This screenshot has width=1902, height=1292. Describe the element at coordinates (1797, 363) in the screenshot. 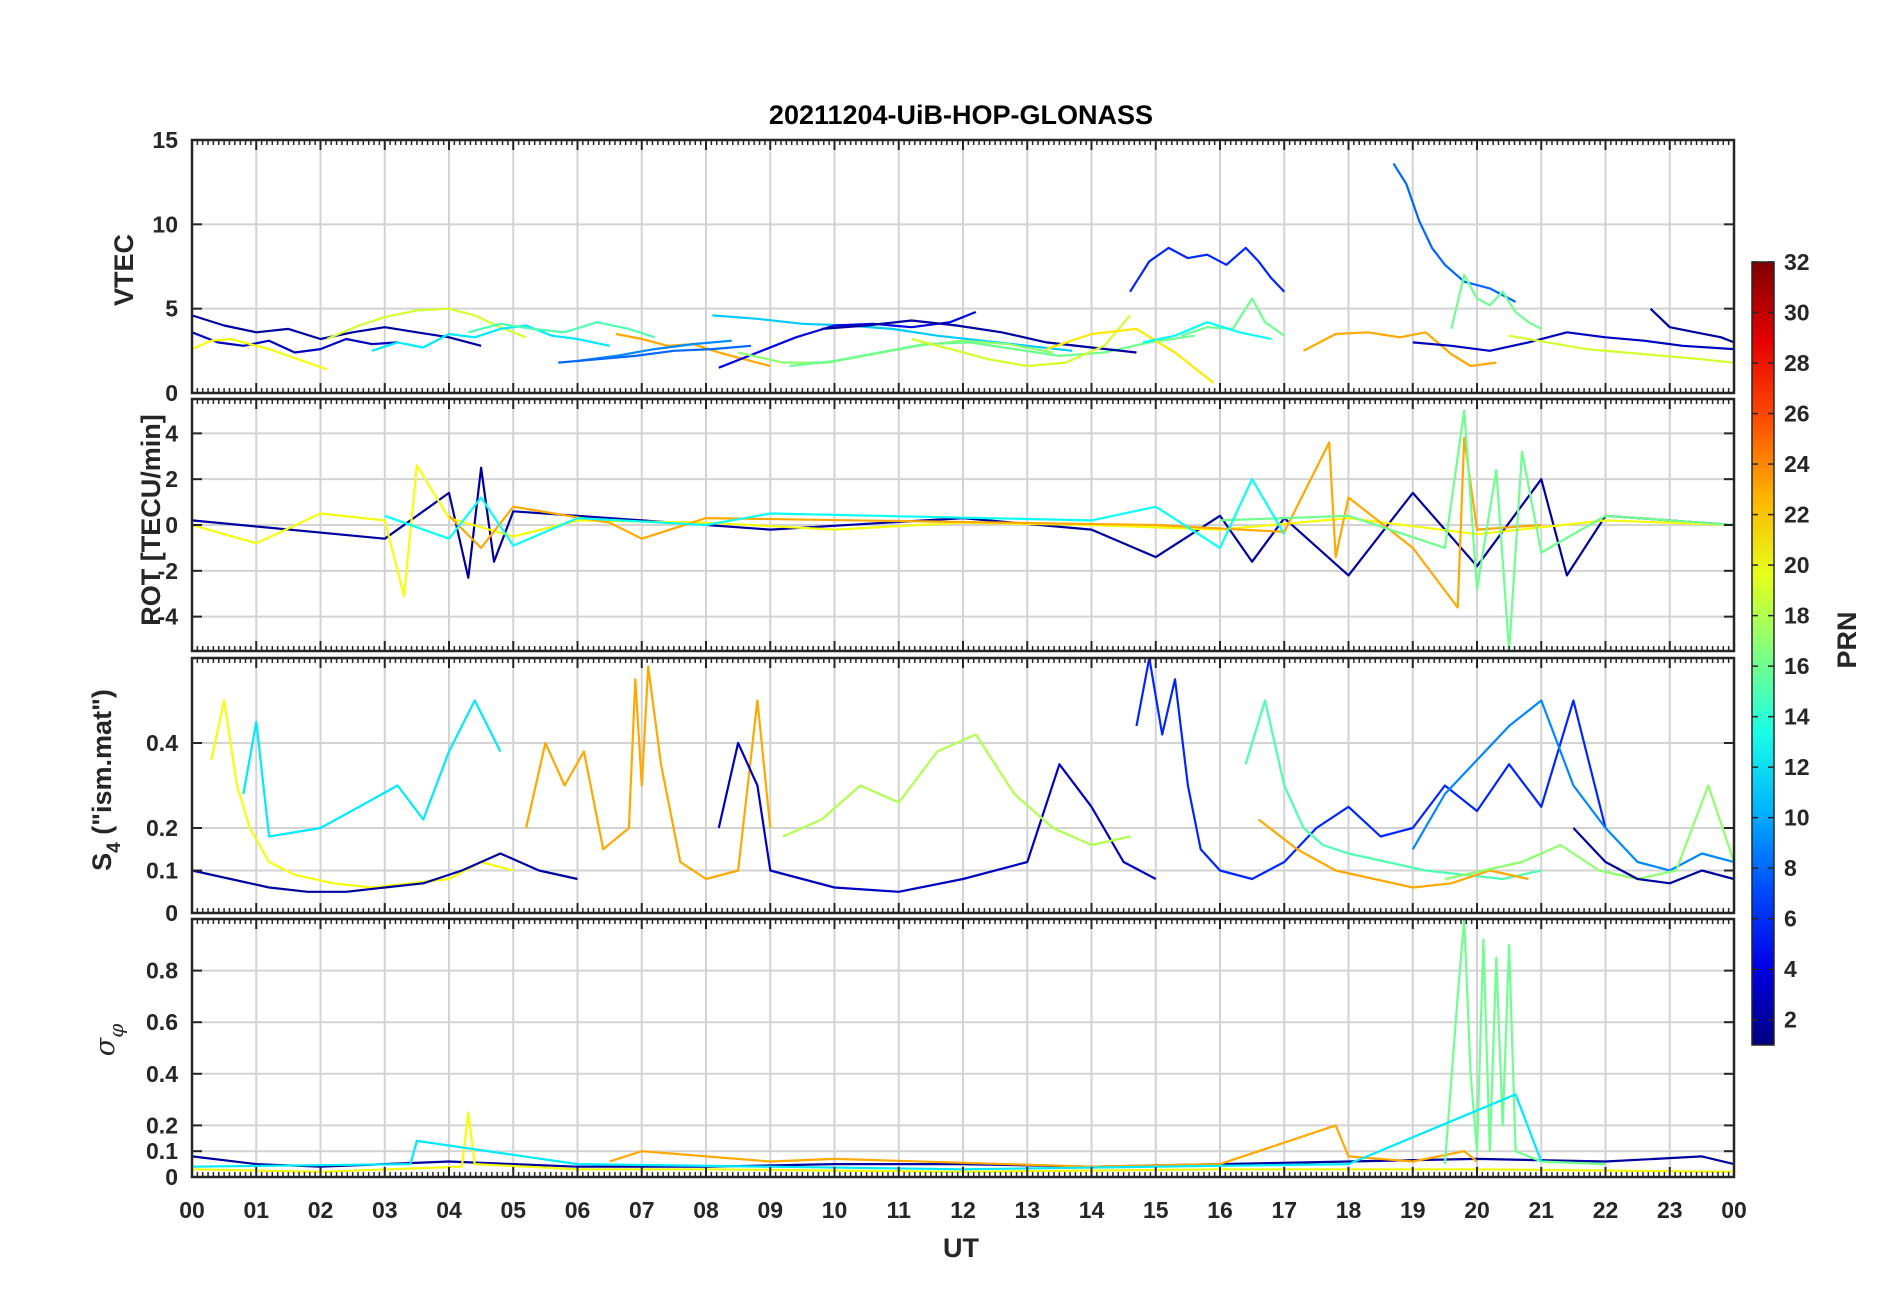

I see `colorbar-tick-label: 28` at that location.